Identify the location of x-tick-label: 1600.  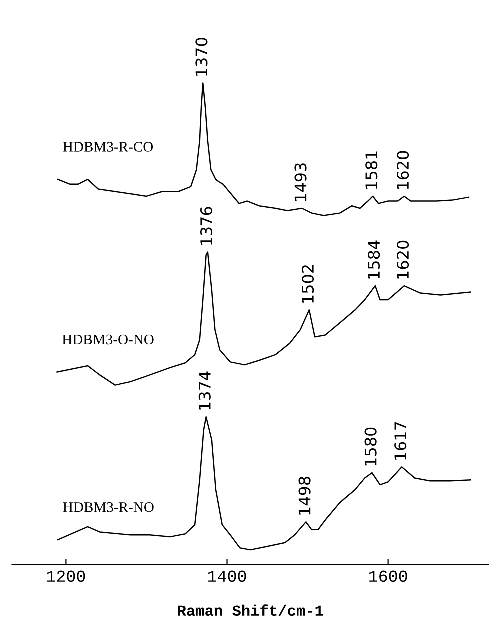
(389, 576).